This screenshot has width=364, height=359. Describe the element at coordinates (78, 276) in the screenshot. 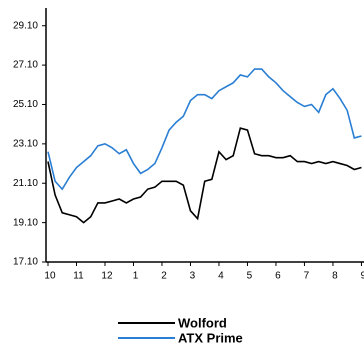

I see `x-tick-label: 11` at that location.